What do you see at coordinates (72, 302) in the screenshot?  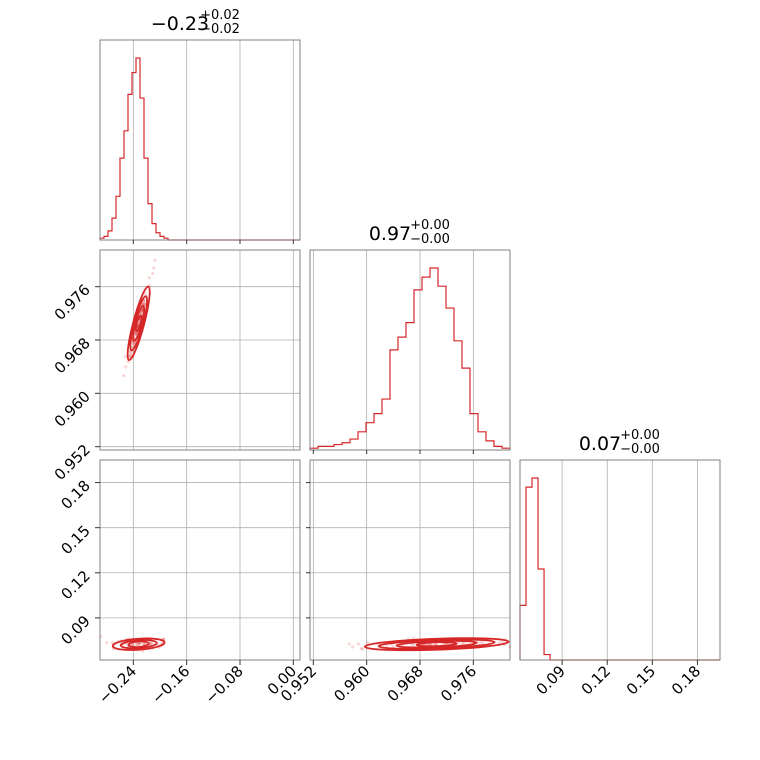 I see `y-tick-label: 0.976` at bounding box center [72, 302].